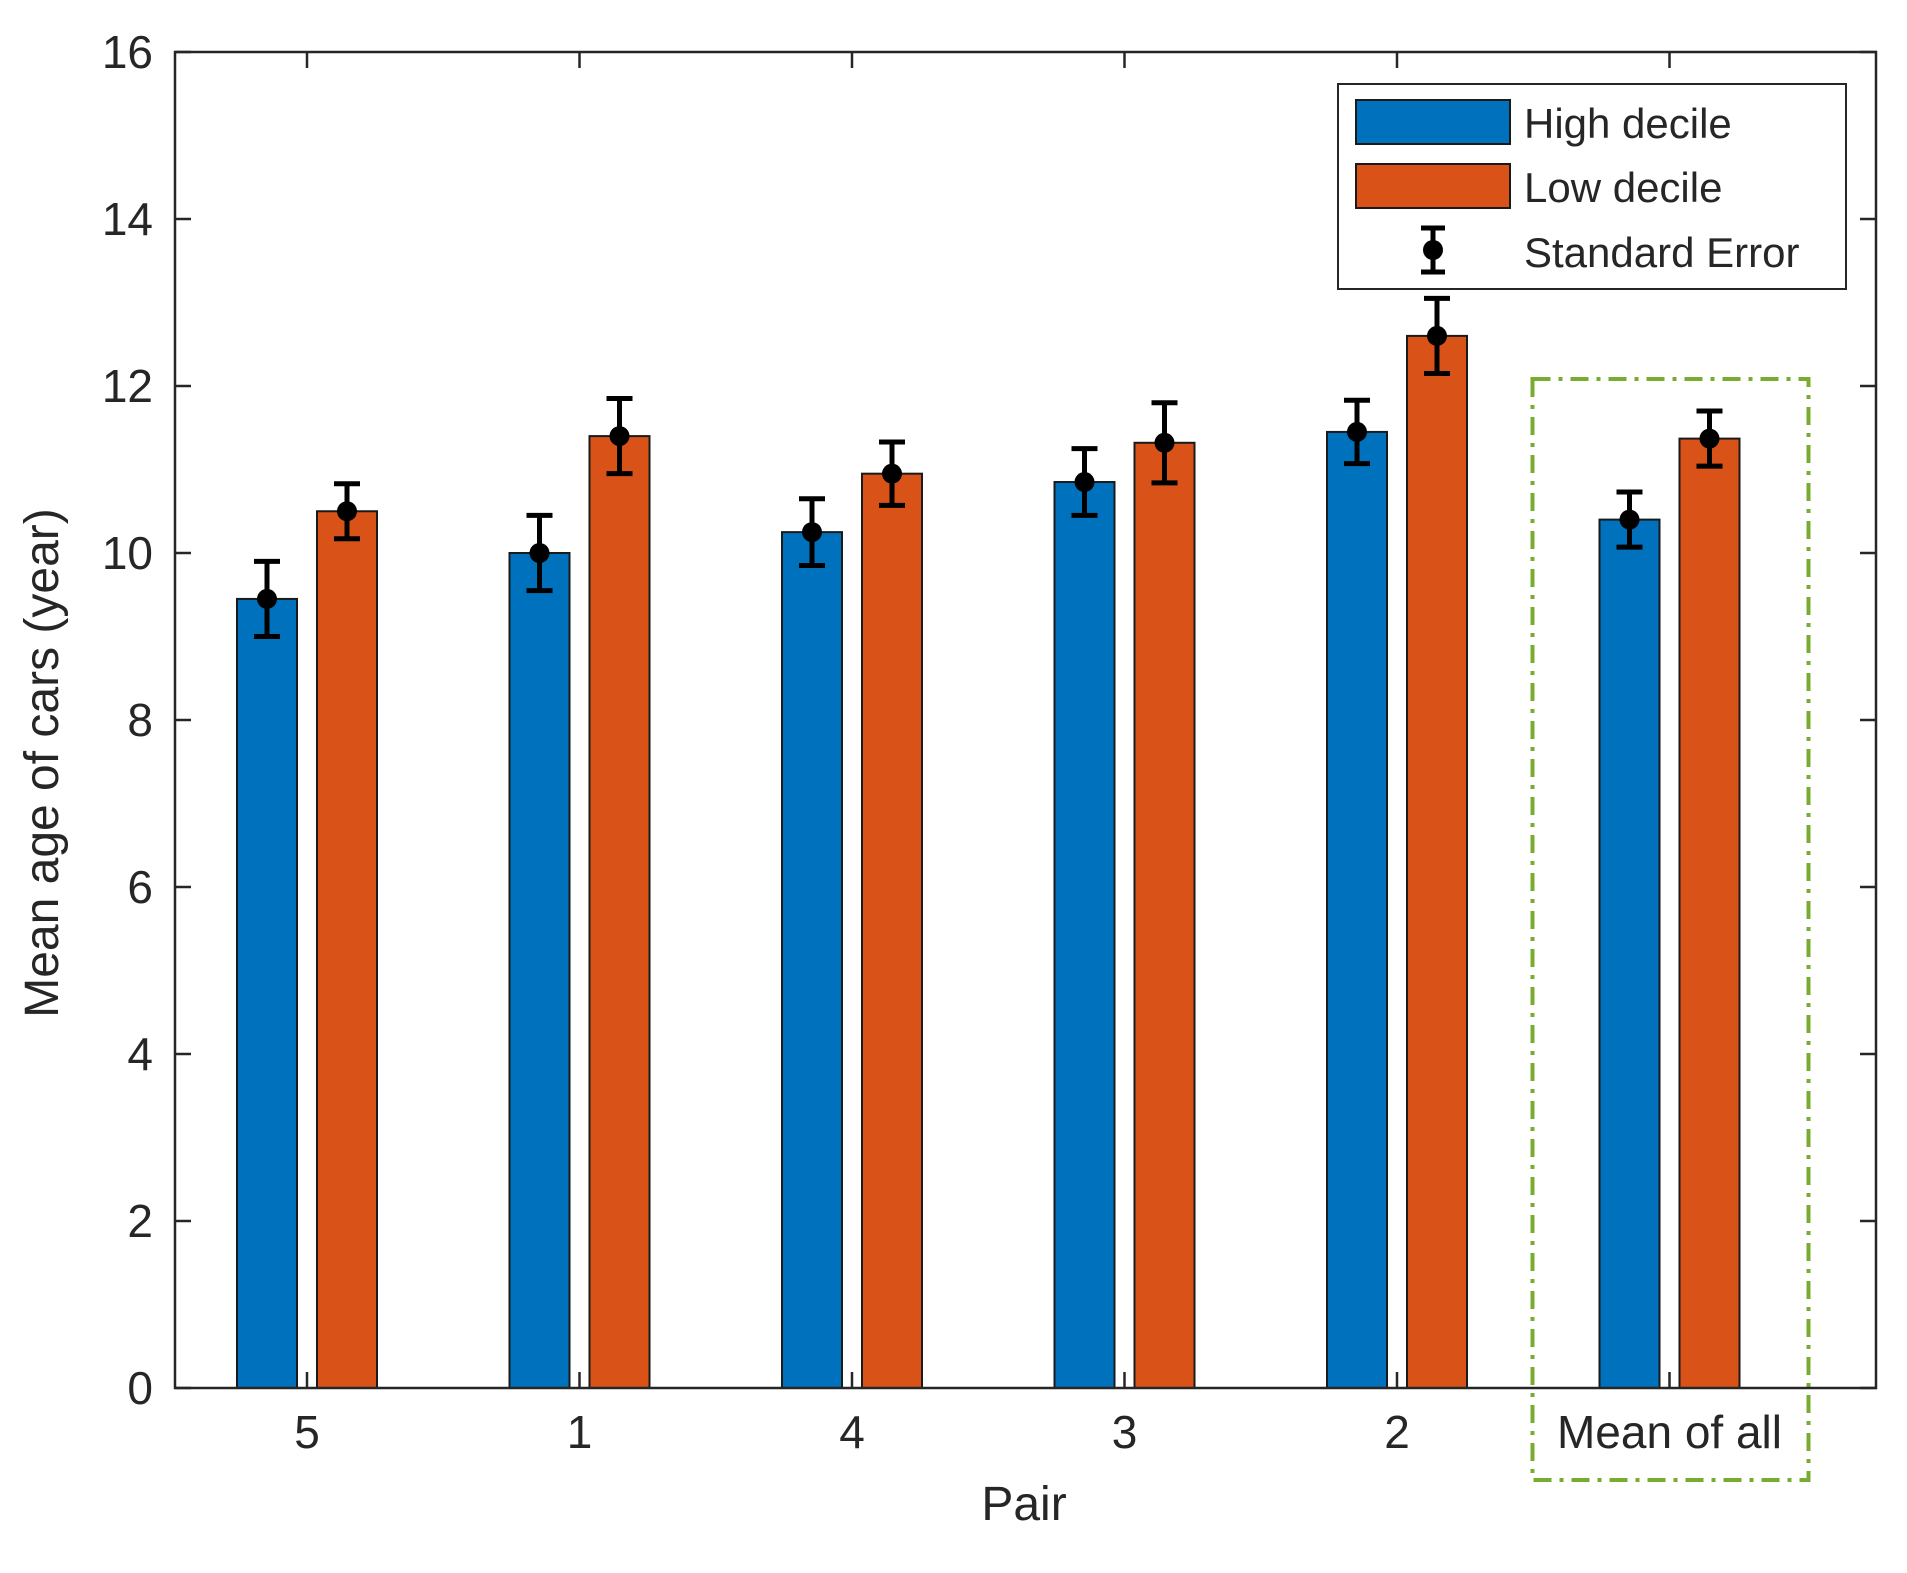 This screenshot has width=1907, height=1573. I want to click on errorbar-marker-high-decile-mean-of-all, so click(1629, 519).